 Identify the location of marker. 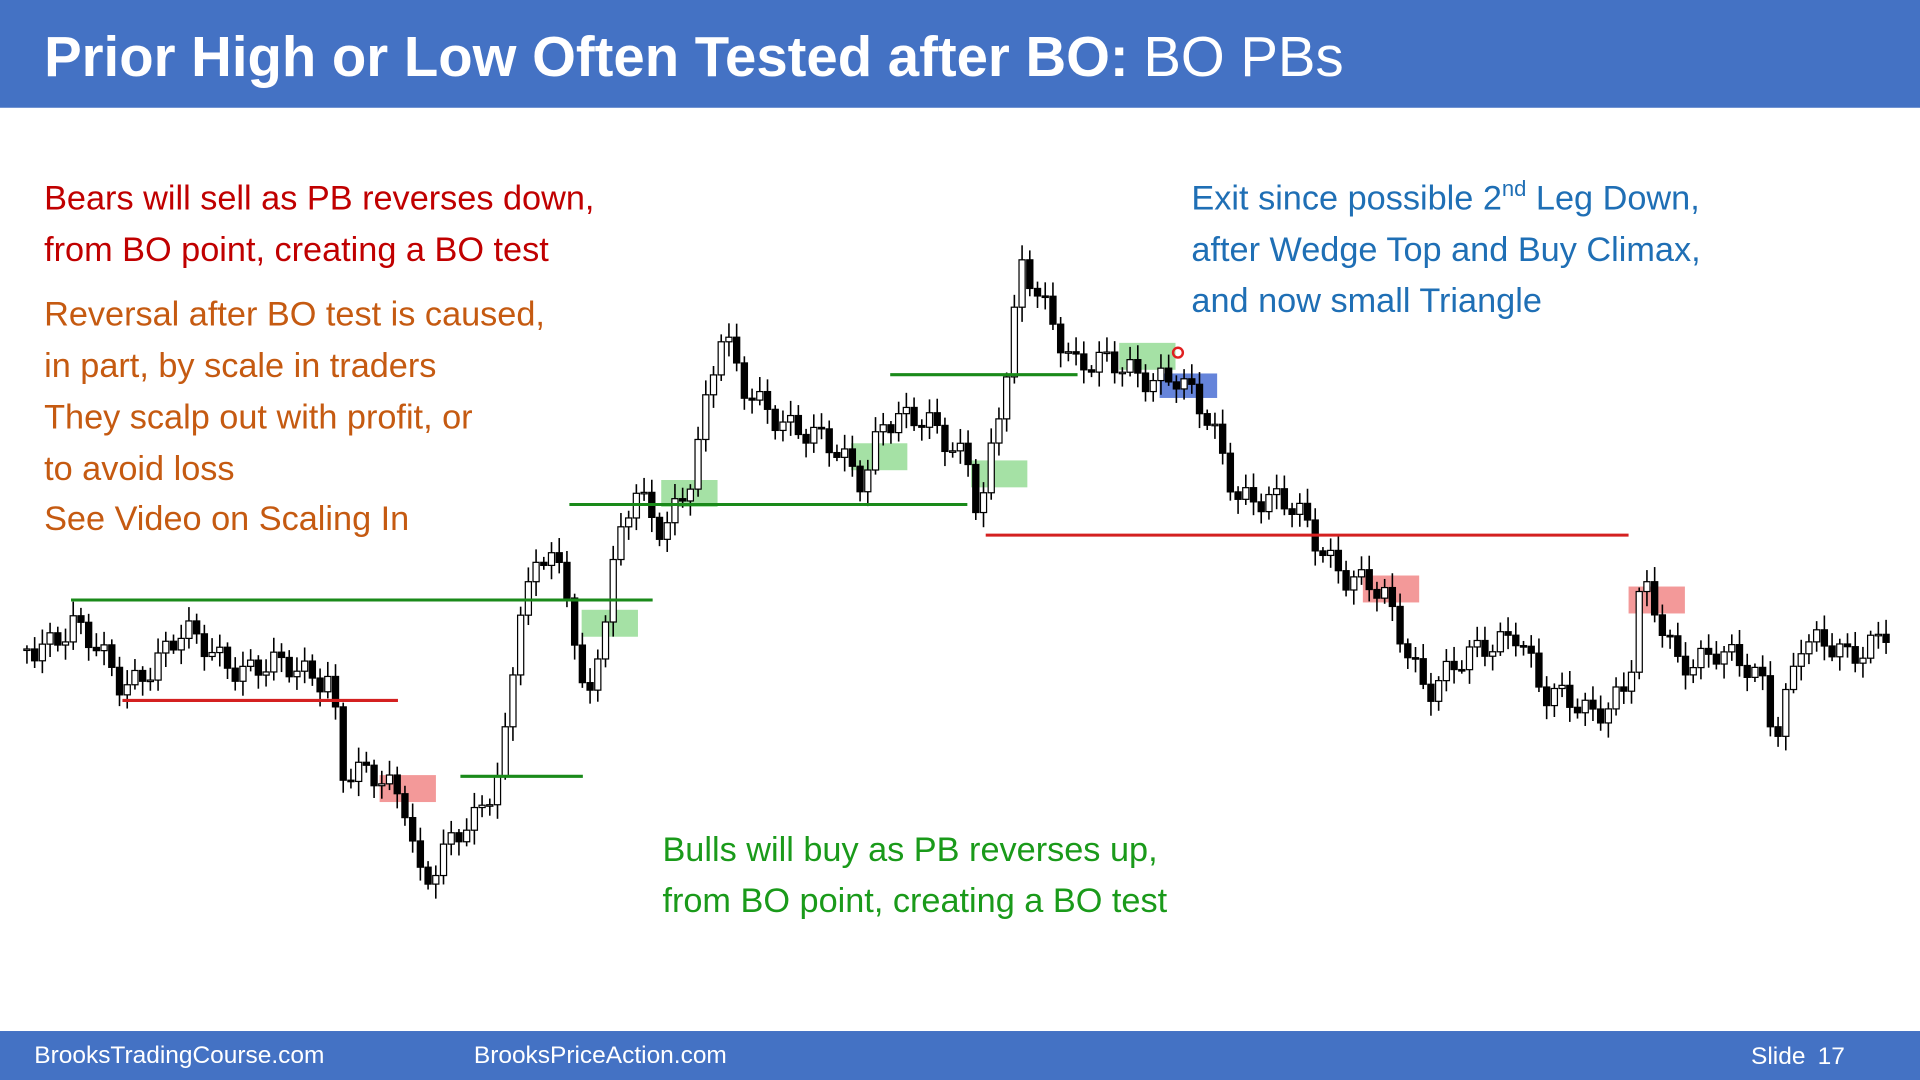
(1178, 352).